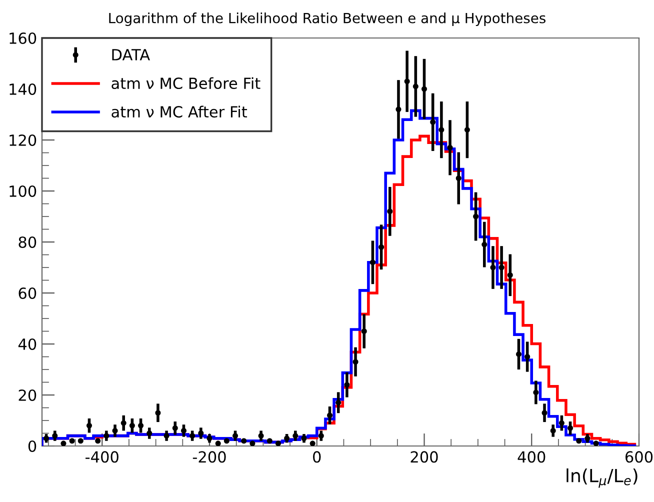  What do you see at coordinates (532, 457) in the screenshot?
I see `x-tick-label: 400` at bounding box center [532, 457].